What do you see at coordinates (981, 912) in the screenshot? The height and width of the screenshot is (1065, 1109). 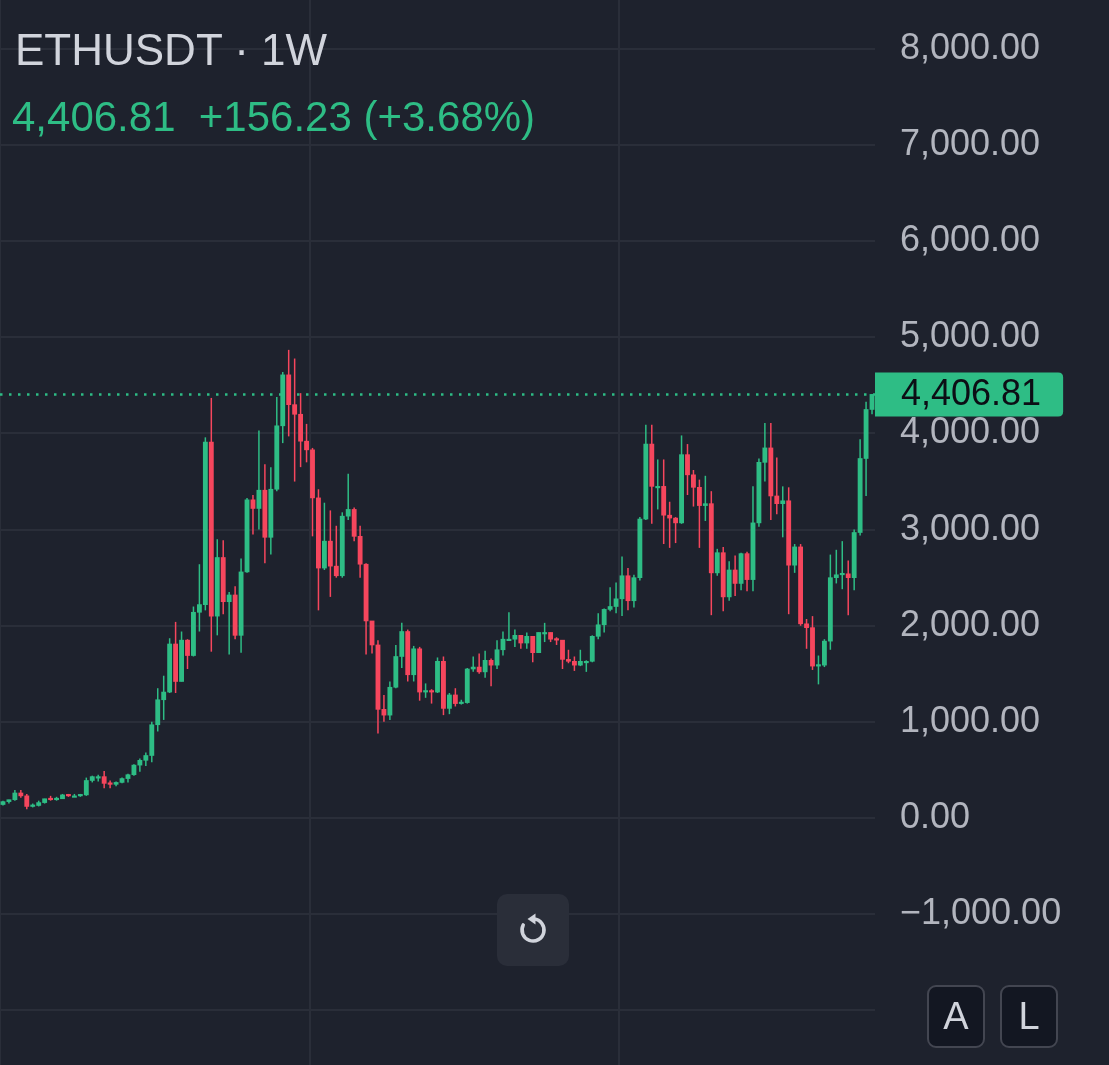 I see `y-tick-label: −1,000.00` at bounding box center [981, 912].